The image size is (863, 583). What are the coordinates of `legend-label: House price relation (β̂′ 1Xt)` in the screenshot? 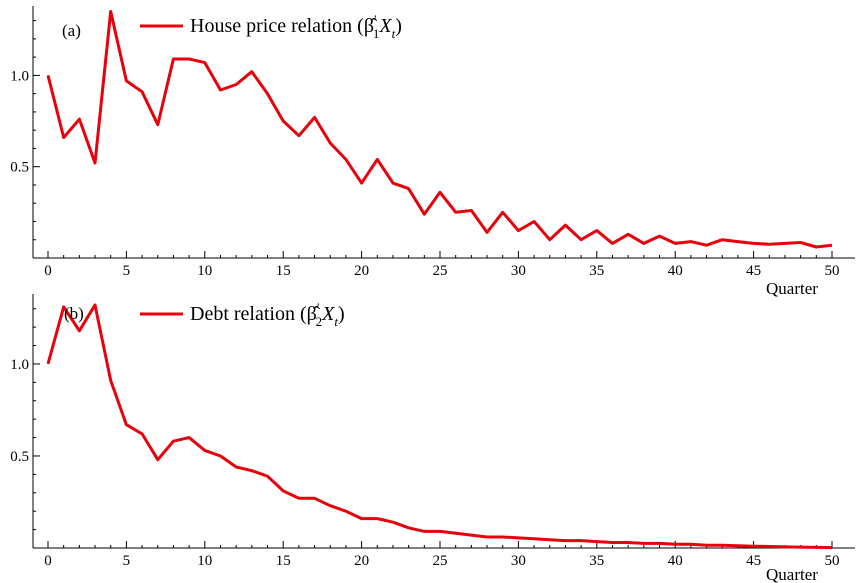 It's located at (296, 26).